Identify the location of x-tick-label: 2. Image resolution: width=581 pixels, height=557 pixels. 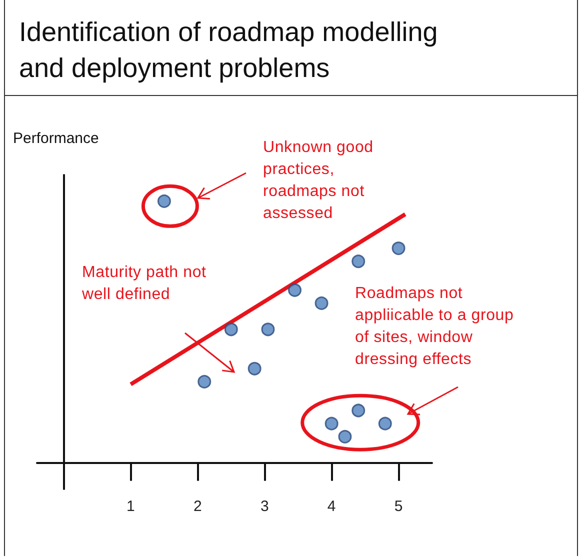
(198, 506).